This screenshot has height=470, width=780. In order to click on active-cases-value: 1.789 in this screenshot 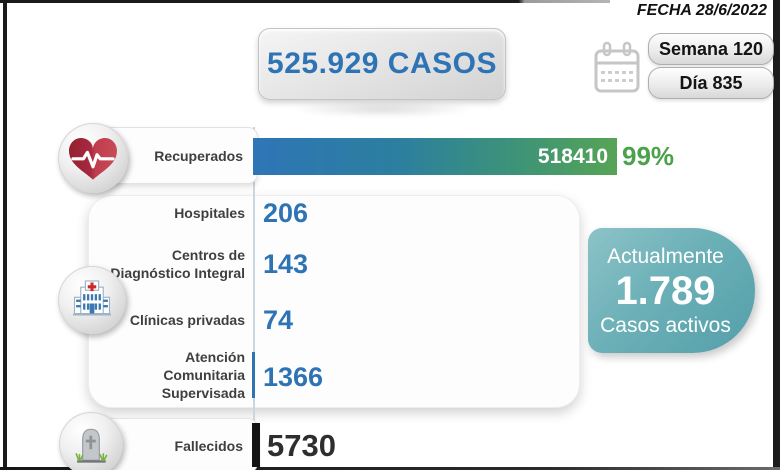, I will do `click(665, 290)`.